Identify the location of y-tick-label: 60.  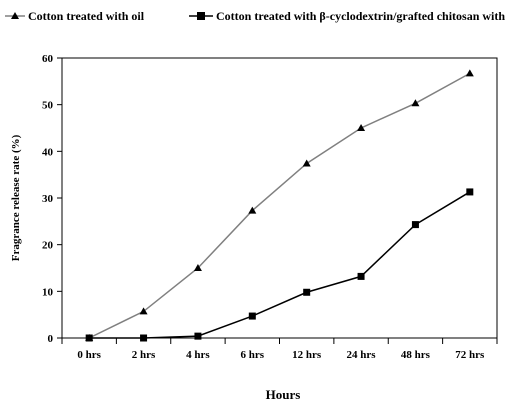
(48, 59).